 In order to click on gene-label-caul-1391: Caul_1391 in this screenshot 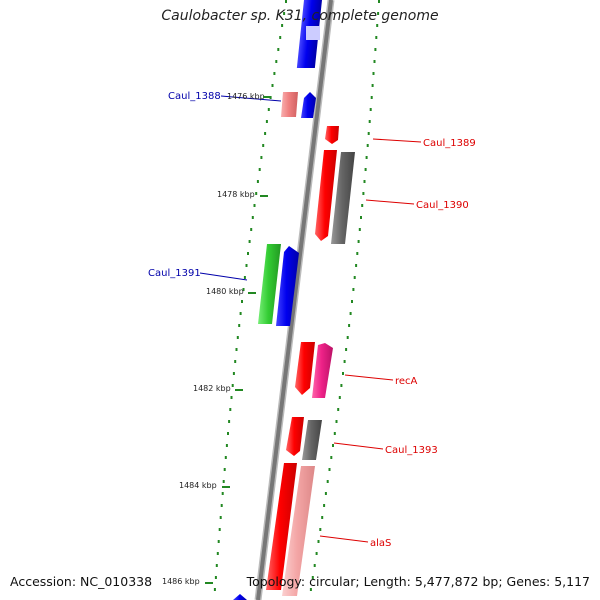, I will do `click(174, 273)`.